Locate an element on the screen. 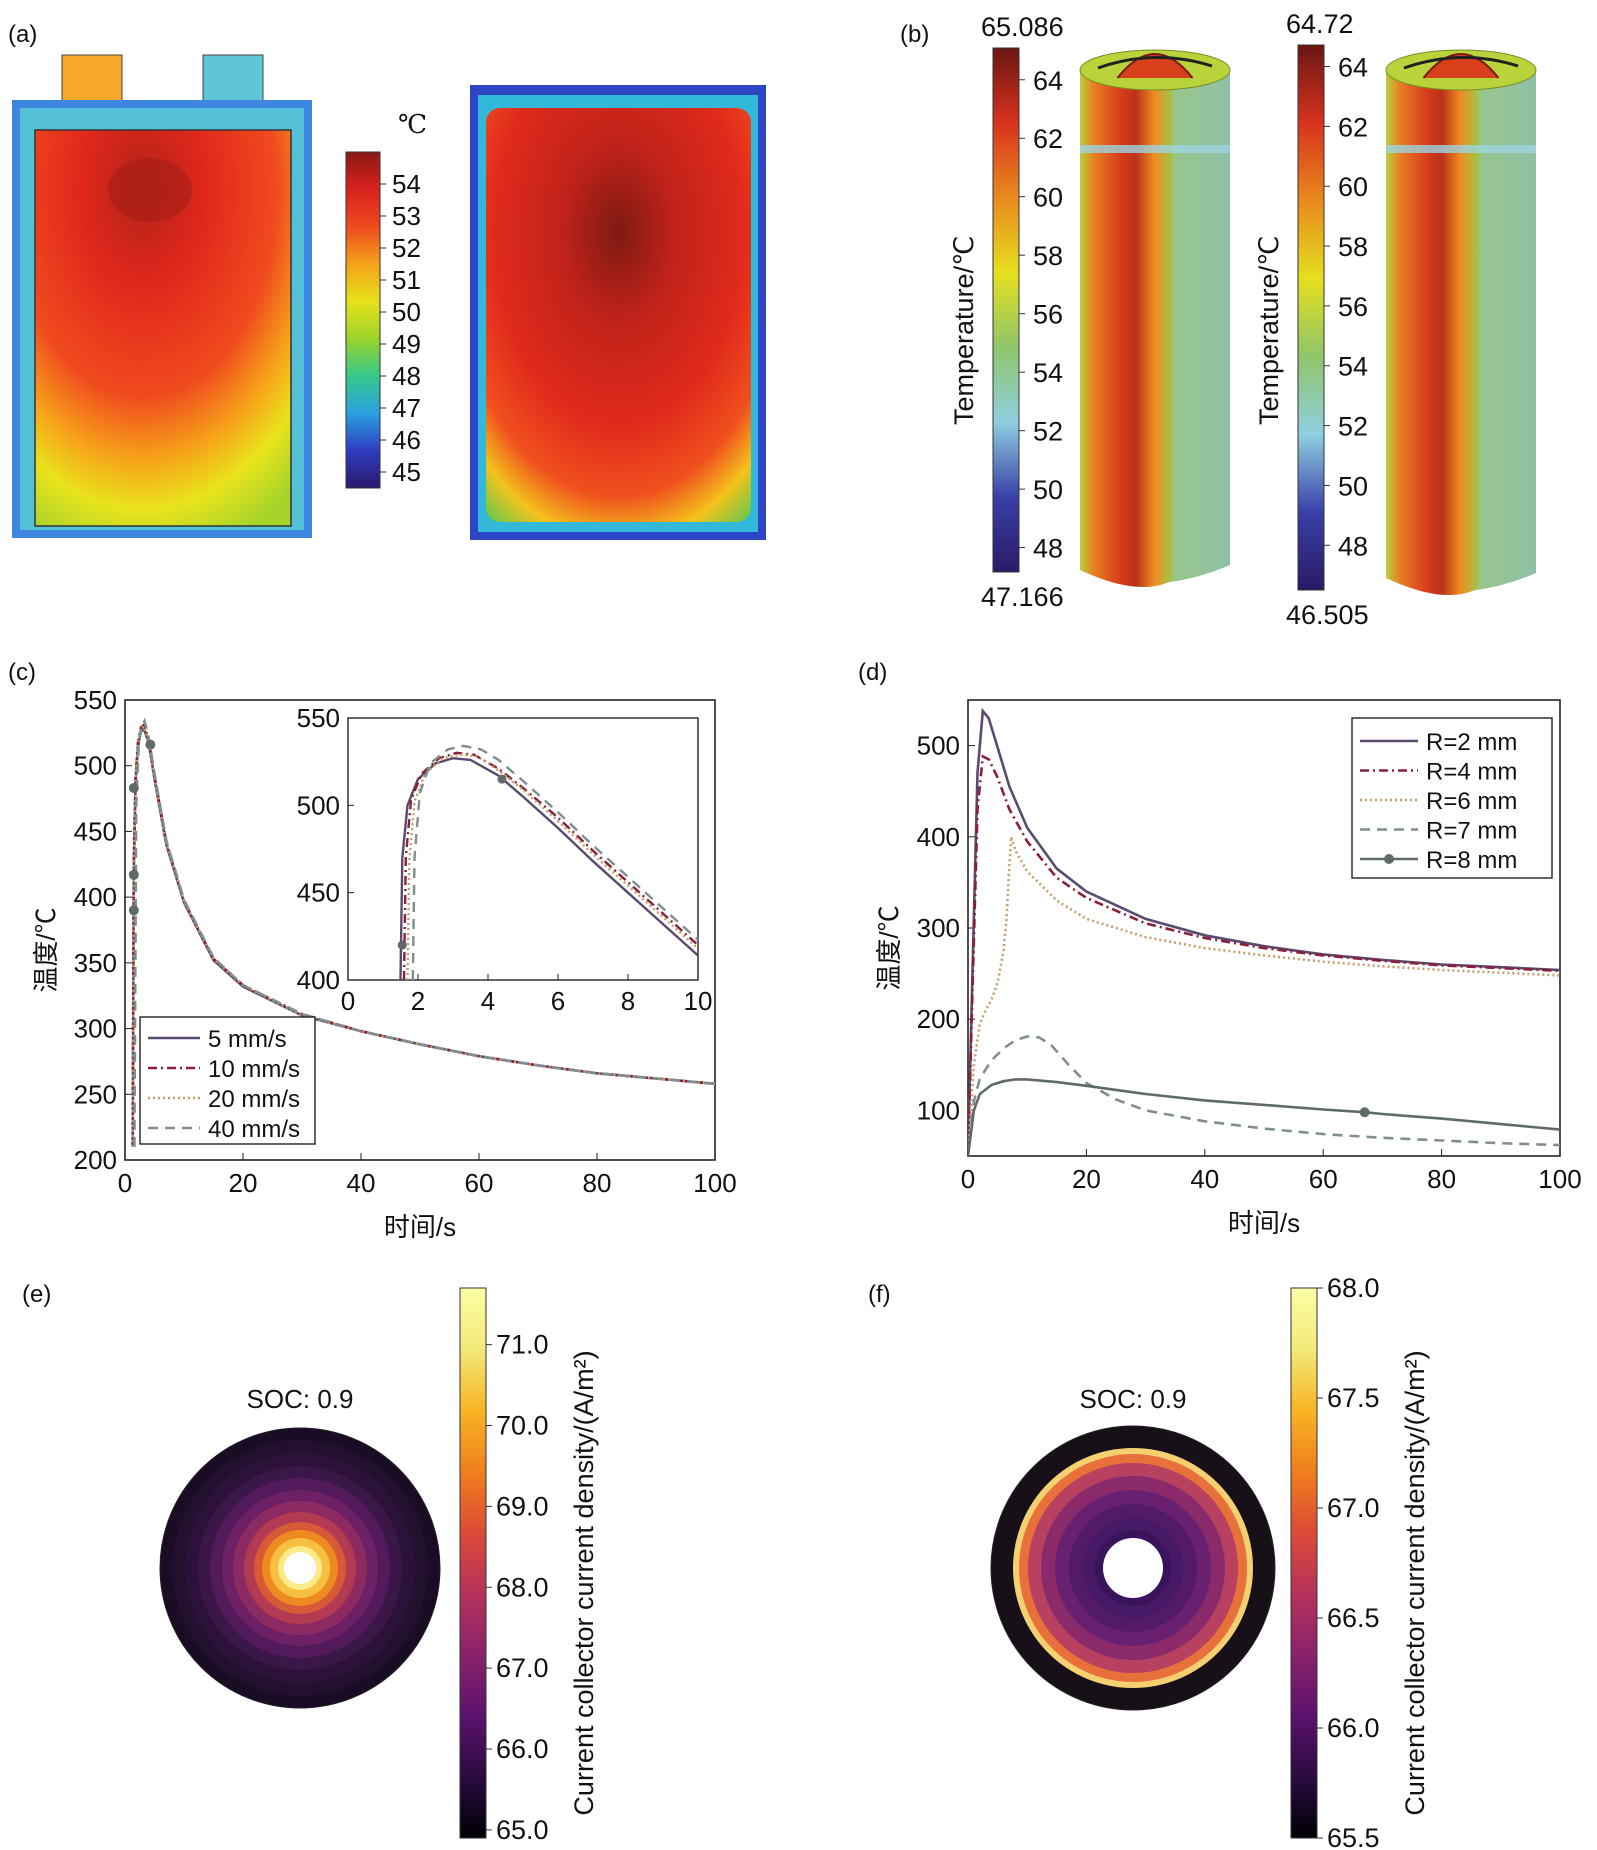 The image size is (1597, 1850). legend-marker is located at coordinates (1389, 859).